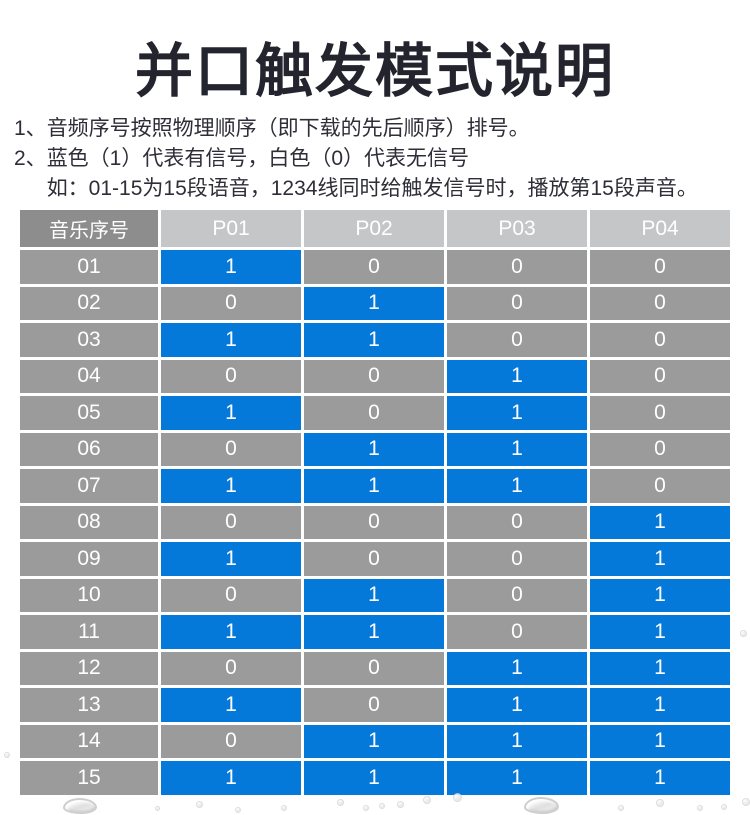  I want to click on column-header-music-index: 音乐序号, so click(89, 228).